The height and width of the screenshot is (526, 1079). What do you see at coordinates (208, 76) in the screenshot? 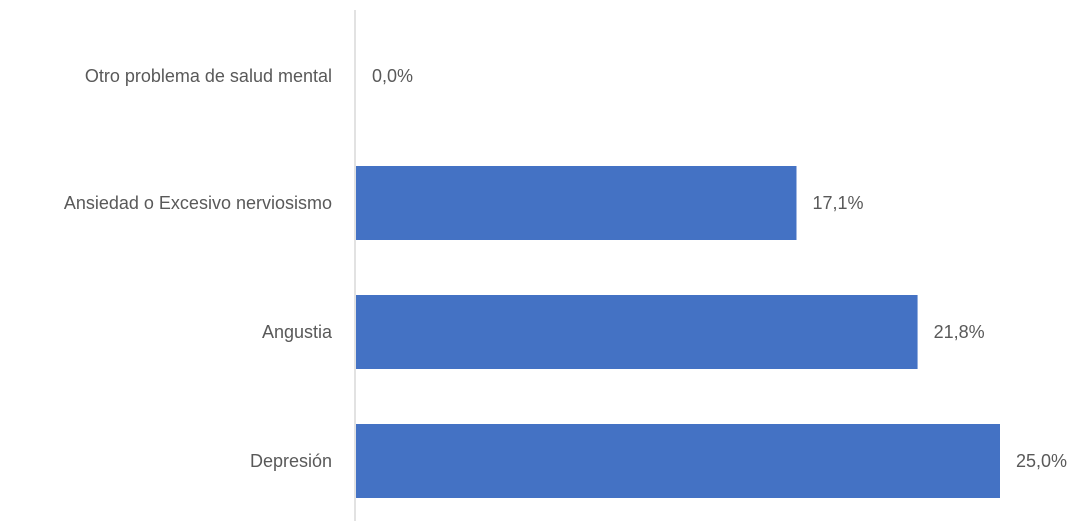
I see `category-label: Otro problema de salud mental` at bounding box center [208, 76].